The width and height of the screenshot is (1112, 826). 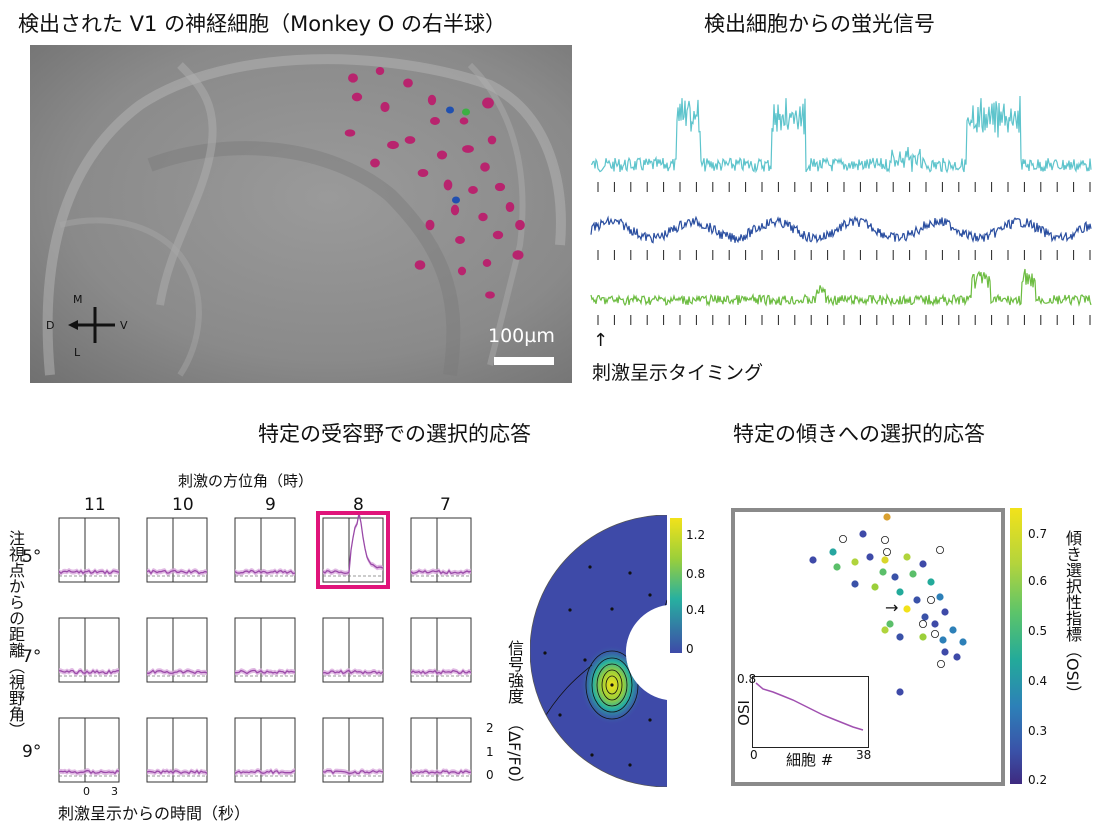 What do you see at coordinates (696, 535) in the screenshot?
I see `rf-cbar-tick-12: 1.2` at bounding box center [696, 535].